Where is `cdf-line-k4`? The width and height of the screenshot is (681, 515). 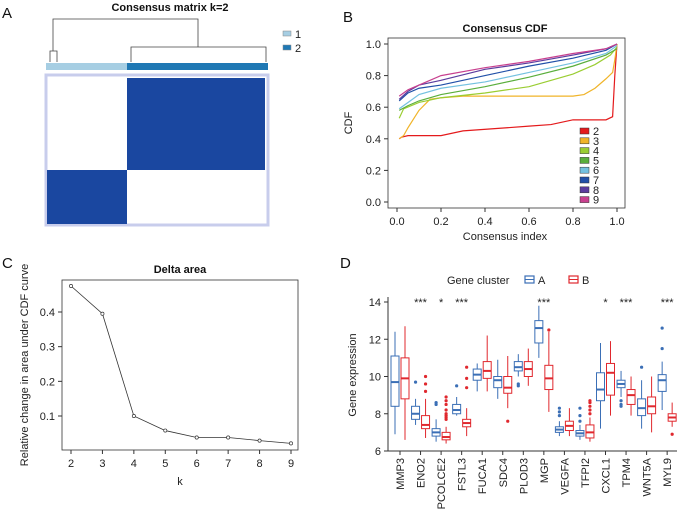 cdf-line-k4 is located at coordinates (508, 82).